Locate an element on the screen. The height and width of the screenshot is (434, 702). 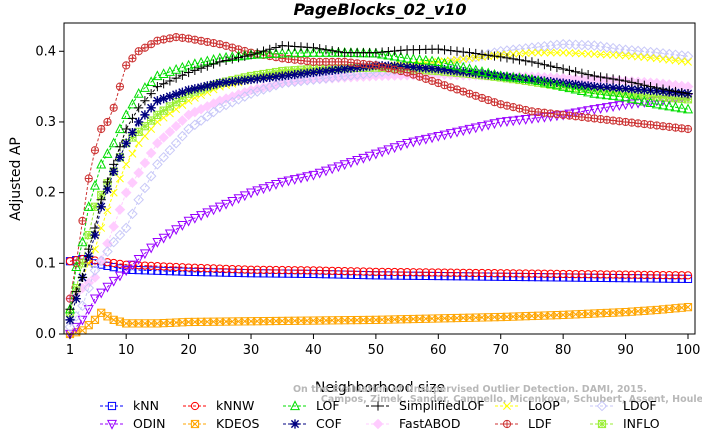
legend-item-knnw: kNNW is located at coordinates (218, 405).